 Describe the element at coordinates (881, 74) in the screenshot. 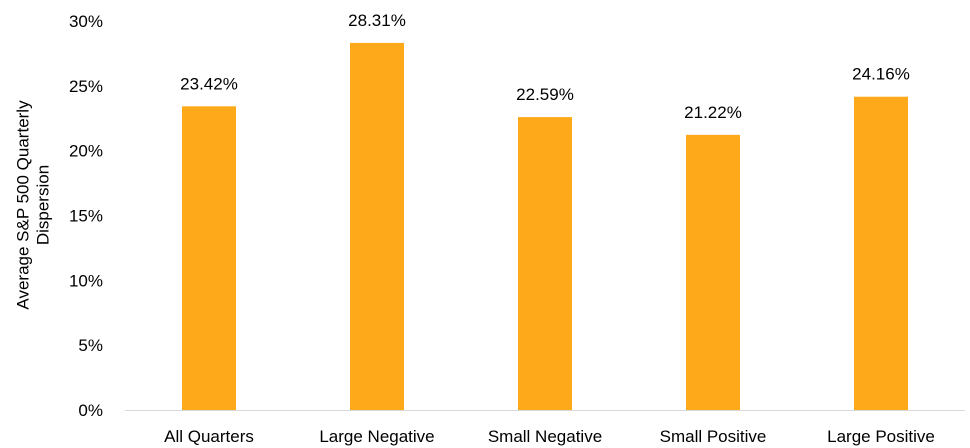

I see `data-label: 24.16%` at that location.